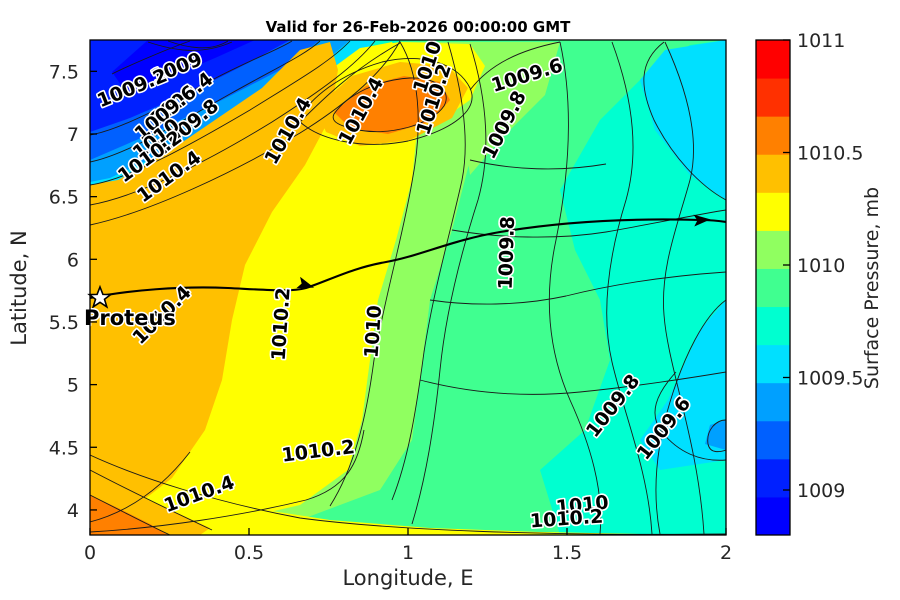 Image resolution: width=900 pixels, height=600 pixels. What do you see at coordinates (726, 553) in the screenshot?
I see `x-tick-label: 2` at bounding box center [726, 553].